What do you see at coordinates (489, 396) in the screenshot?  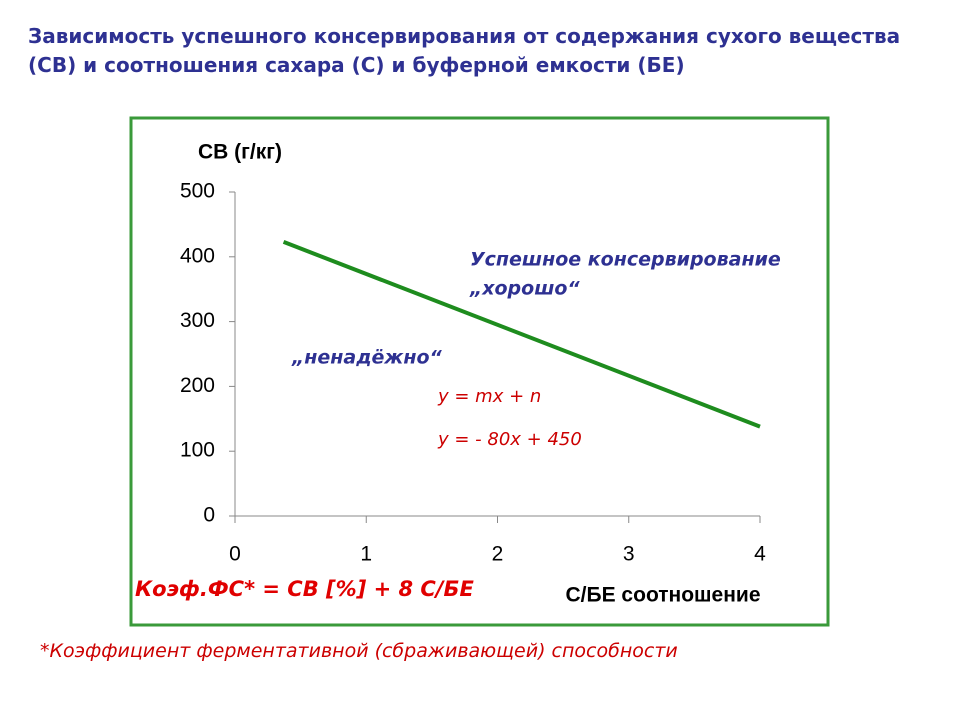 I see `annotation: y = mx + n` at bounding box center [489, 396].